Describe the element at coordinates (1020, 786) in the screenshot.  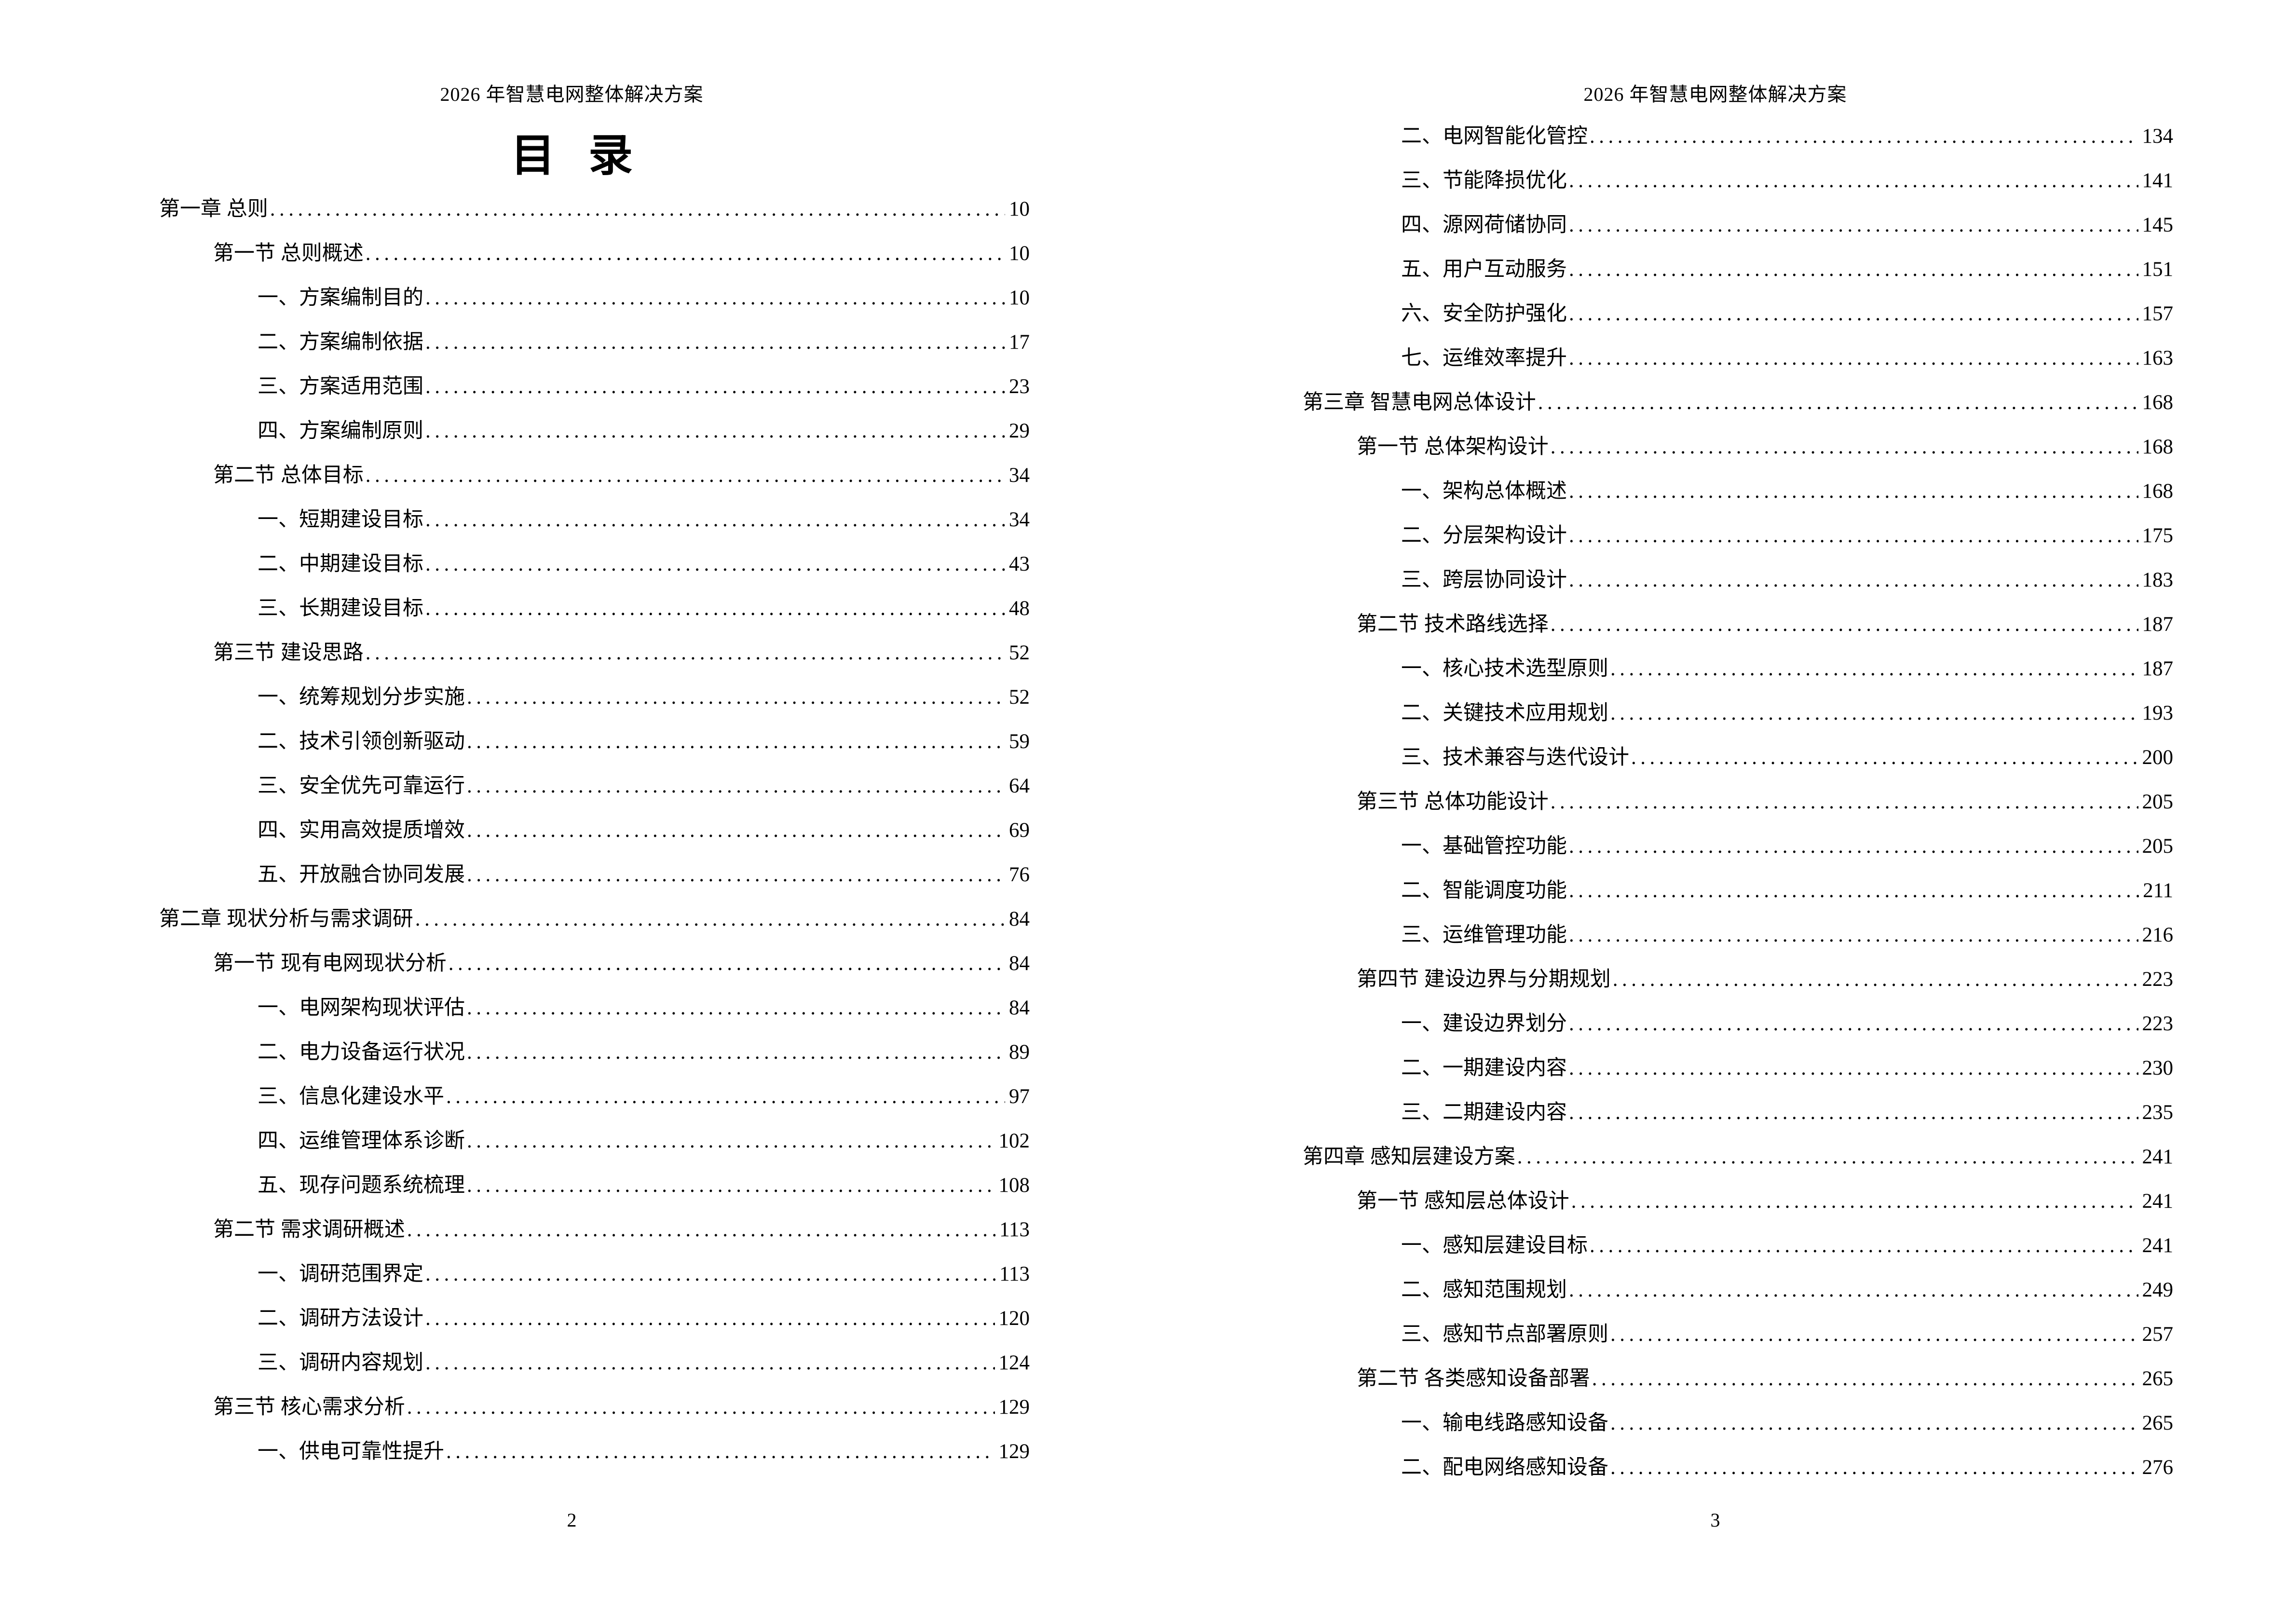
I see `toc-entry-page-number: 64` at that location.